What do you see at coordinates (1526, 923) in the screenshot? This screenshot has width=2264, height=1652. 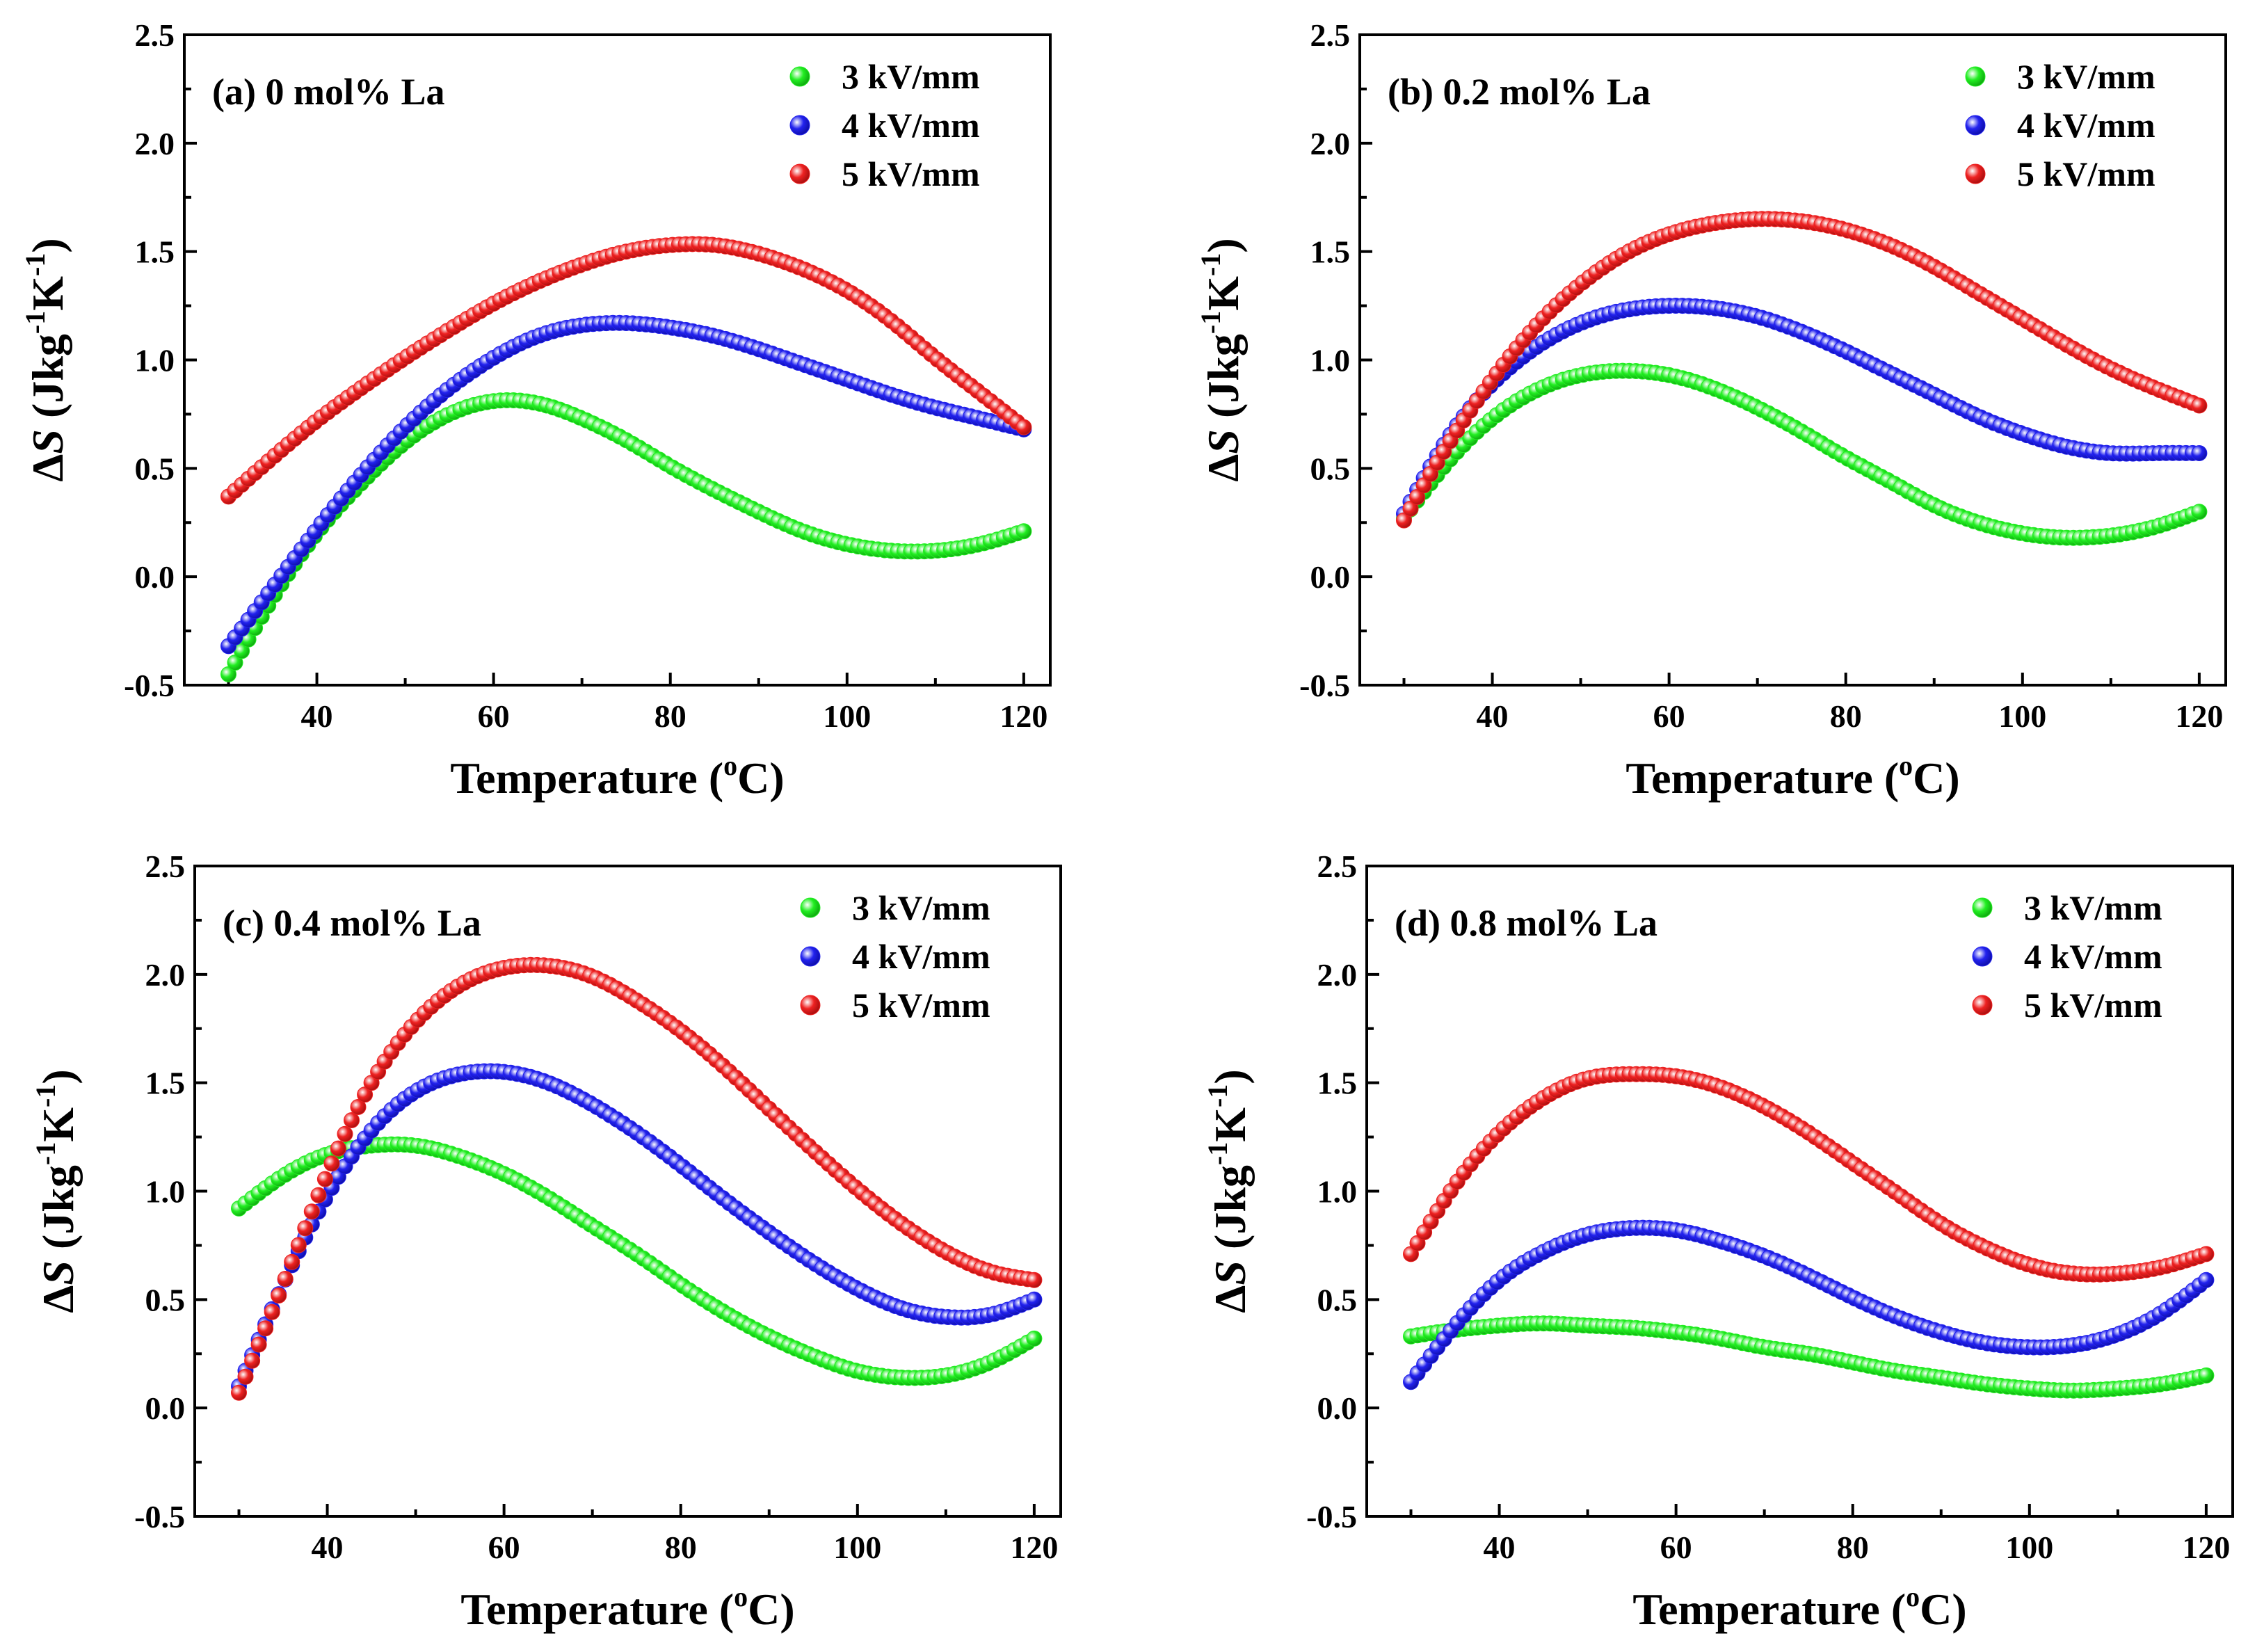 I see `panel-title: (d) 0.8 mol% La` at bounding box center [1526, 923].